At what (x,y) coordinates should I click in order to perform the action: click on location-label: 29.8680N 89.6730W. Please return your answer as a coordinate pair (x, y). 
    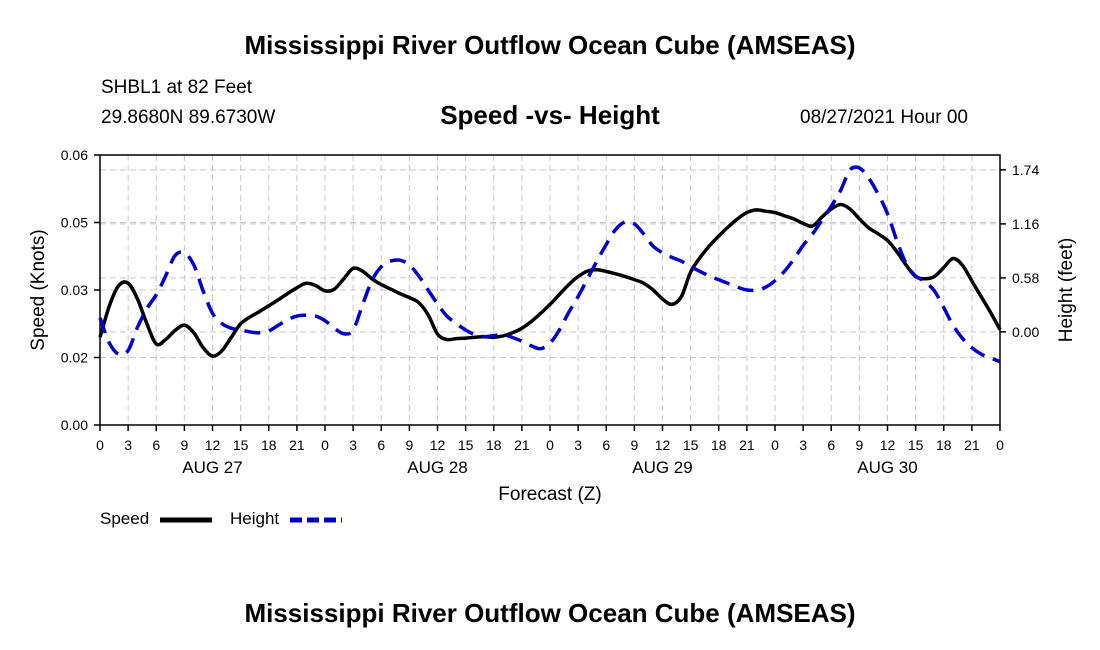
    Looking at the image, I should click on (188, 117).